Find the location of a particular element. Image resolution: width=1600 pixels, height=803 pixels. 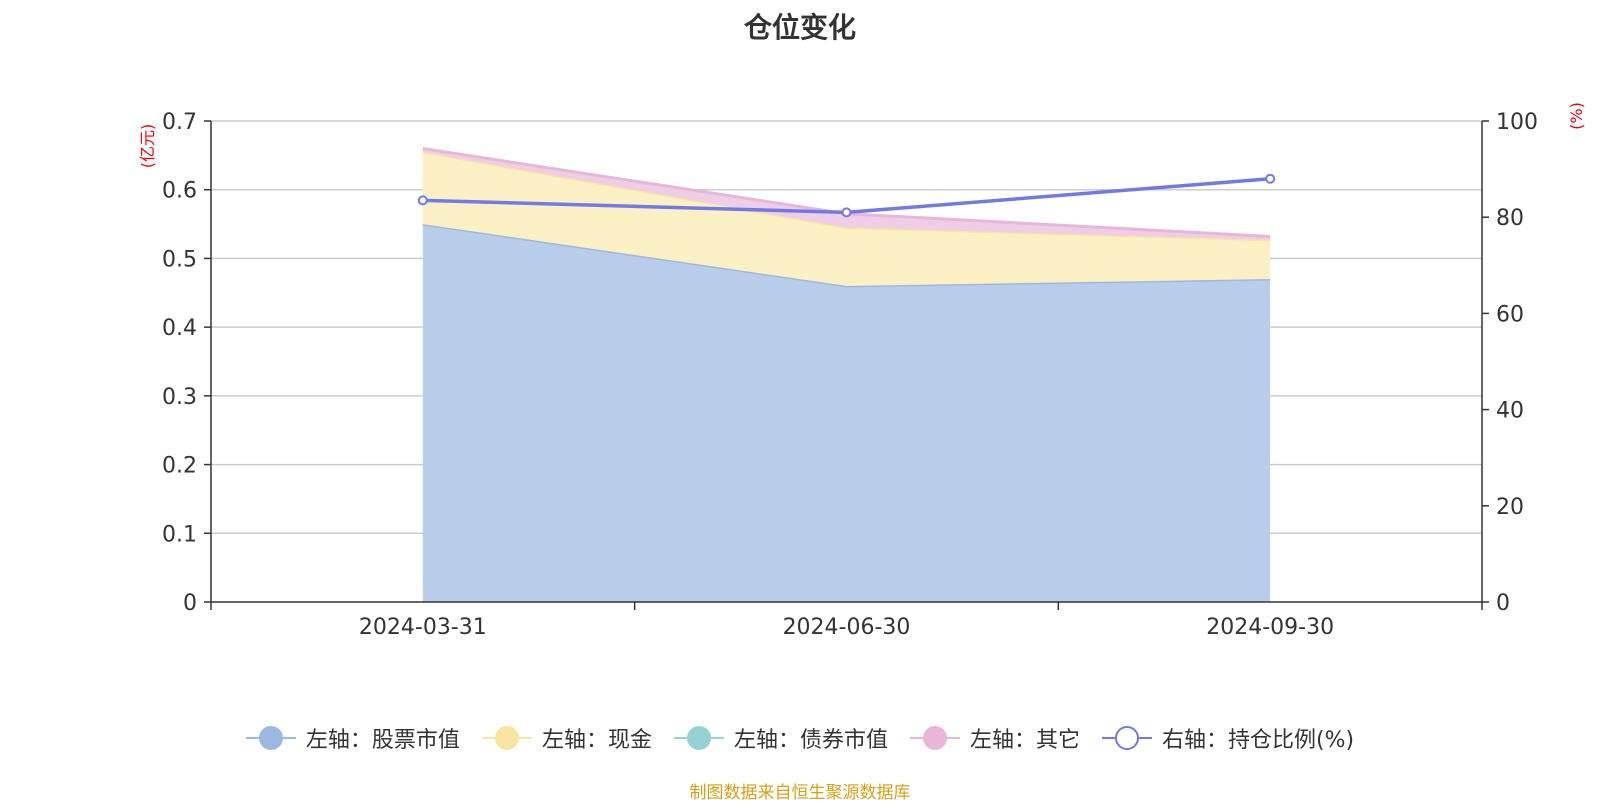

left-axis-tick-label: 0.4 is located at coordinates (179, 328).